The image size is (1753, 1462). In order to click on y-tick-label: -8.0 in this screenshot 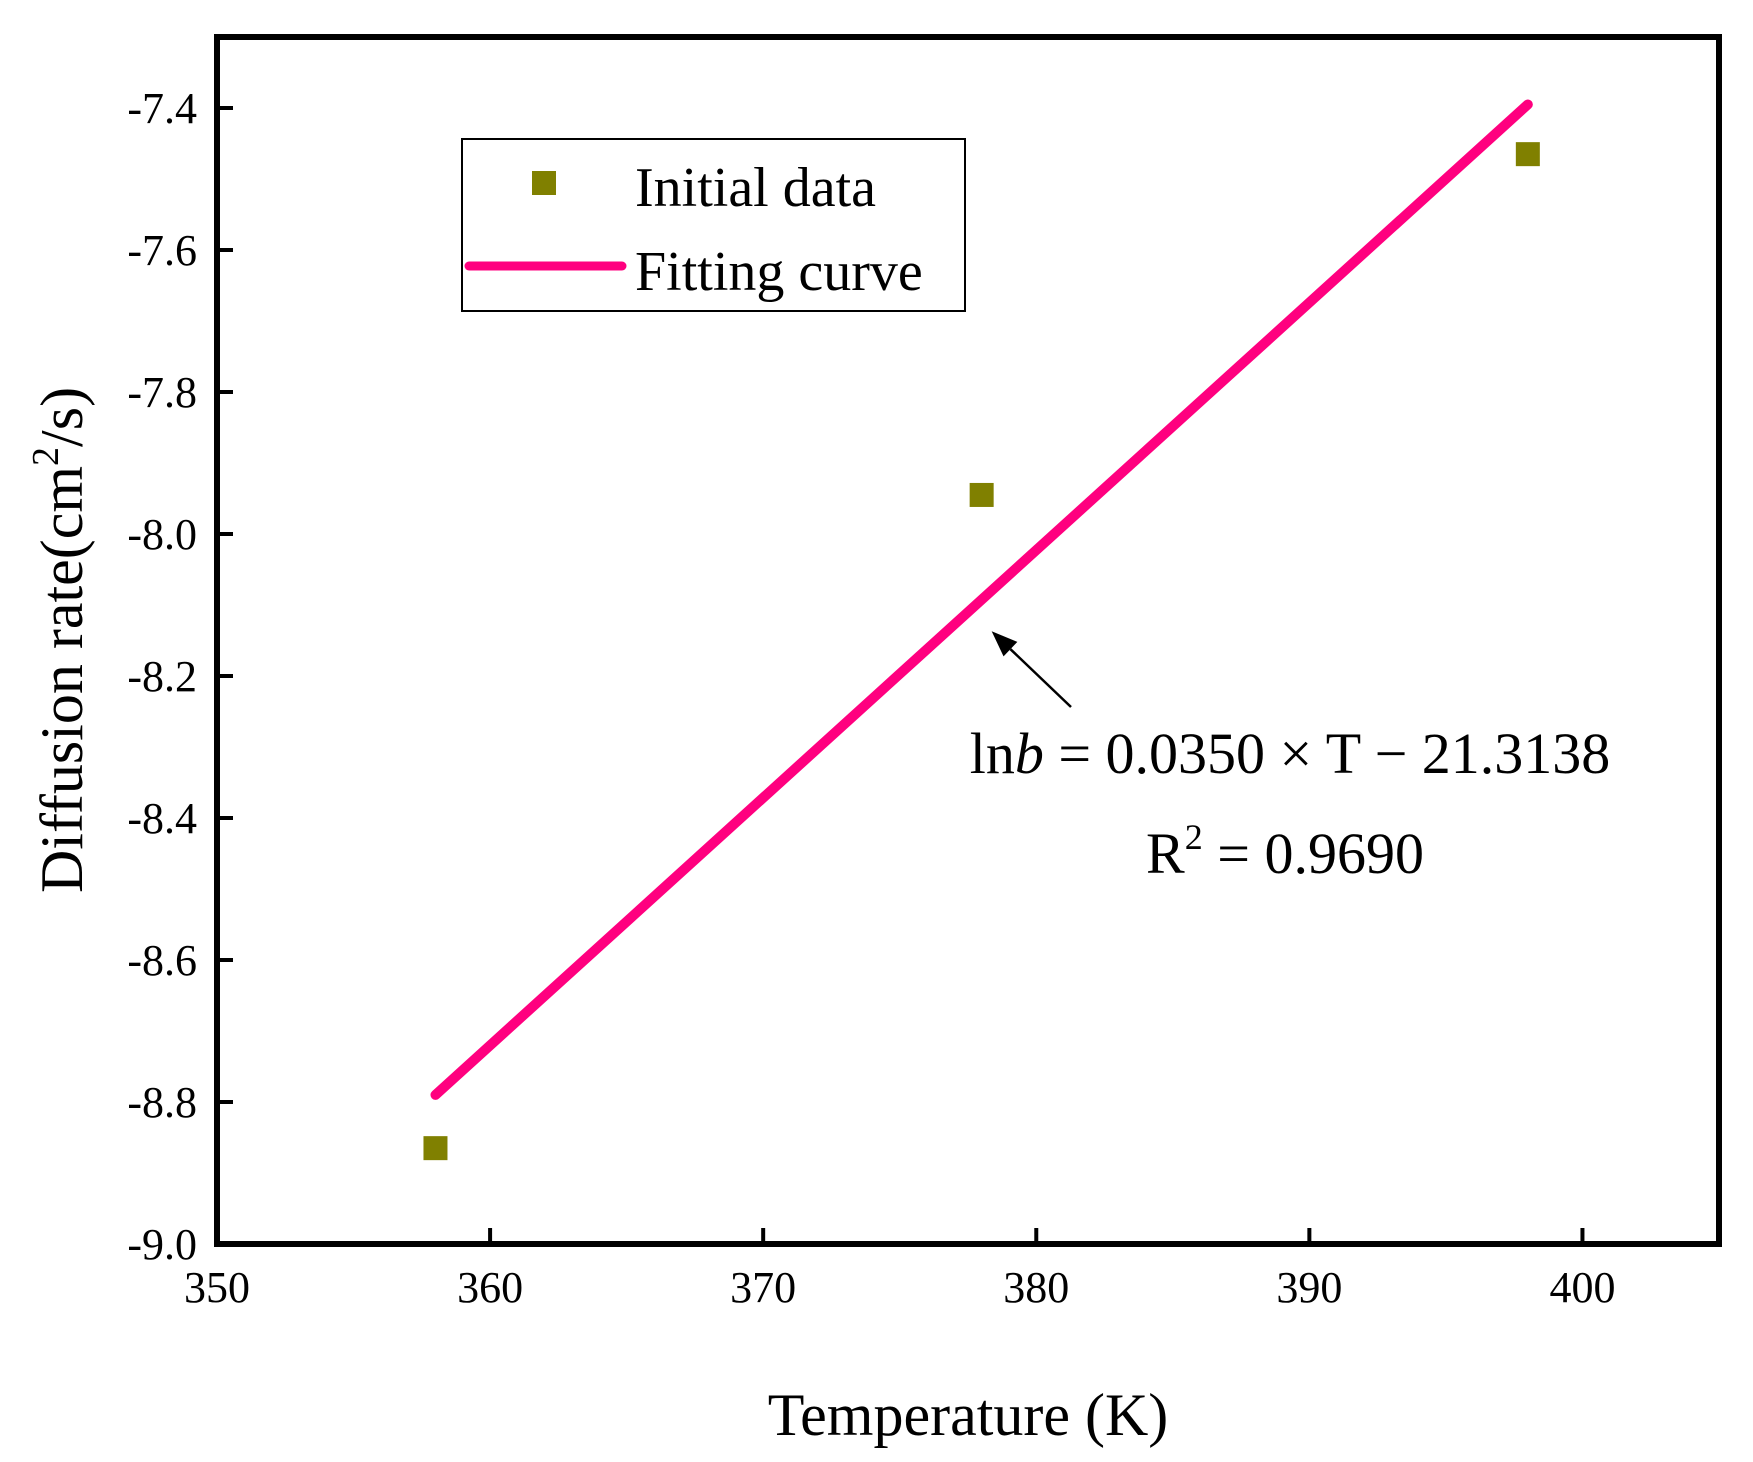, I will do `click(162, 534)`.